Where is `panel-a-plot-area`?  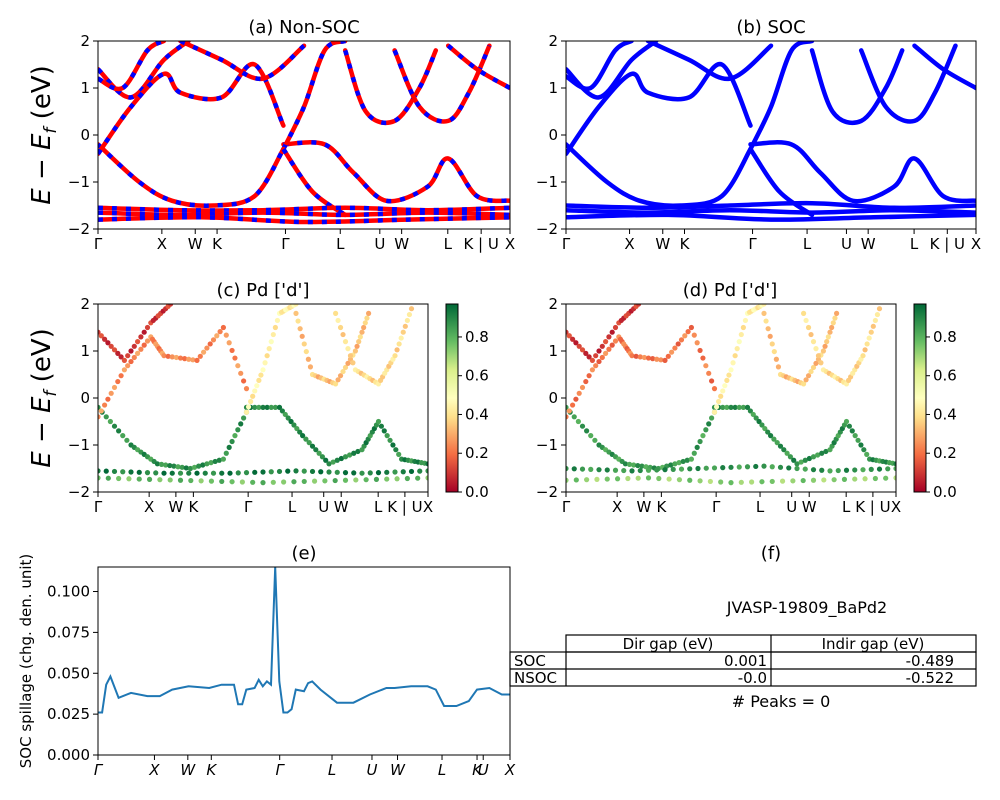 panel-a-plot-area is located at coordinates (304, 133).